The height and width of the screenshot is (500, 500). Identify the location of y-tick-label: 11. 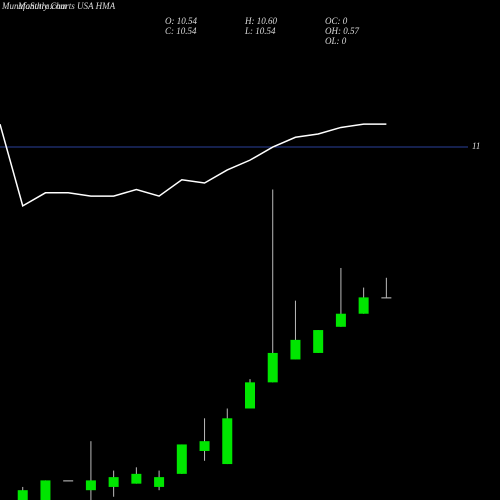
(476, 146).